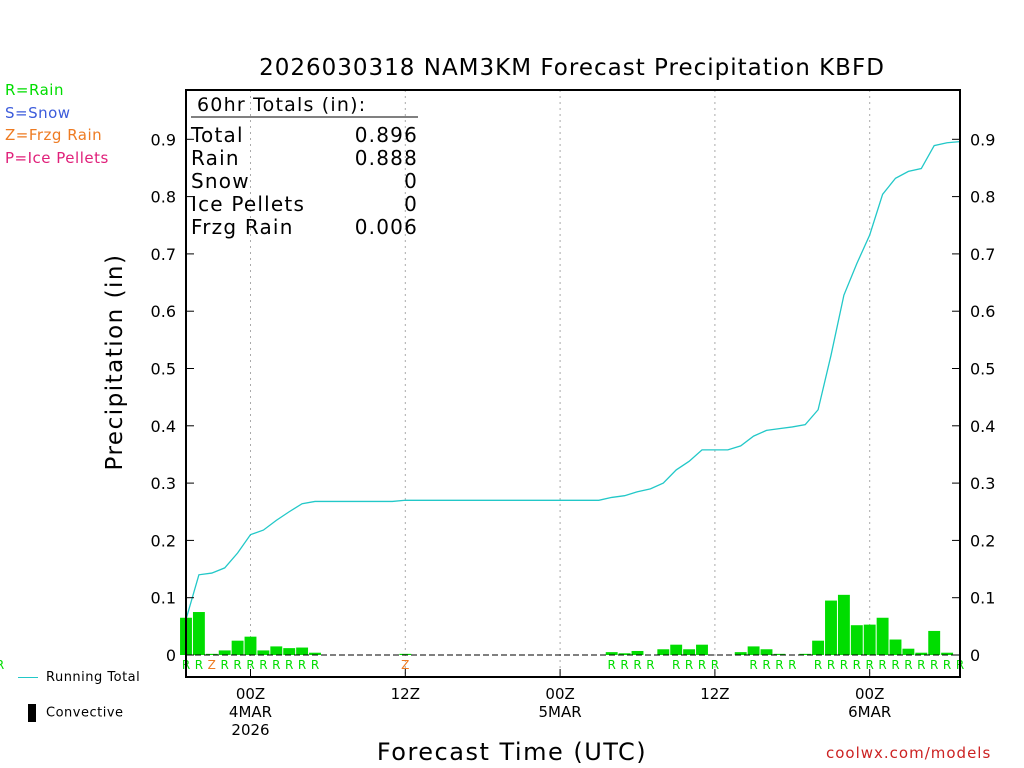 The image size is (1024, 768). What do you see at coordinates (163, 254) in the screenshot?
I see `y-tick-label-left: 0.7` at bounding box center [163, 254].